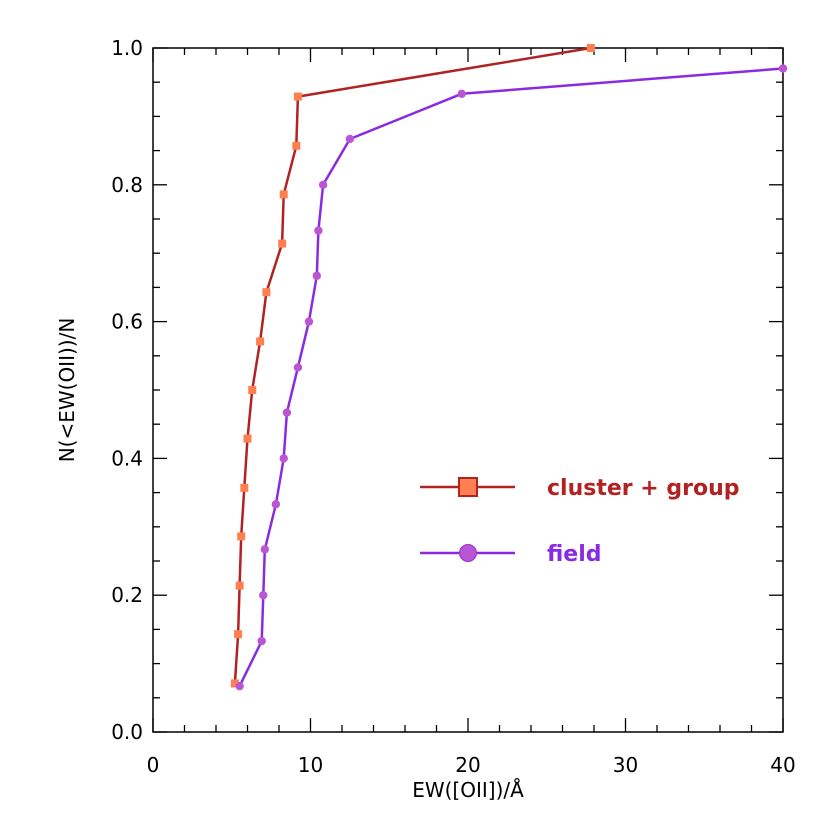  What do you see at coordinates (580, 521) in the screenshot?
I see `legend: cluster + group field` at bounding box center [580, 521].